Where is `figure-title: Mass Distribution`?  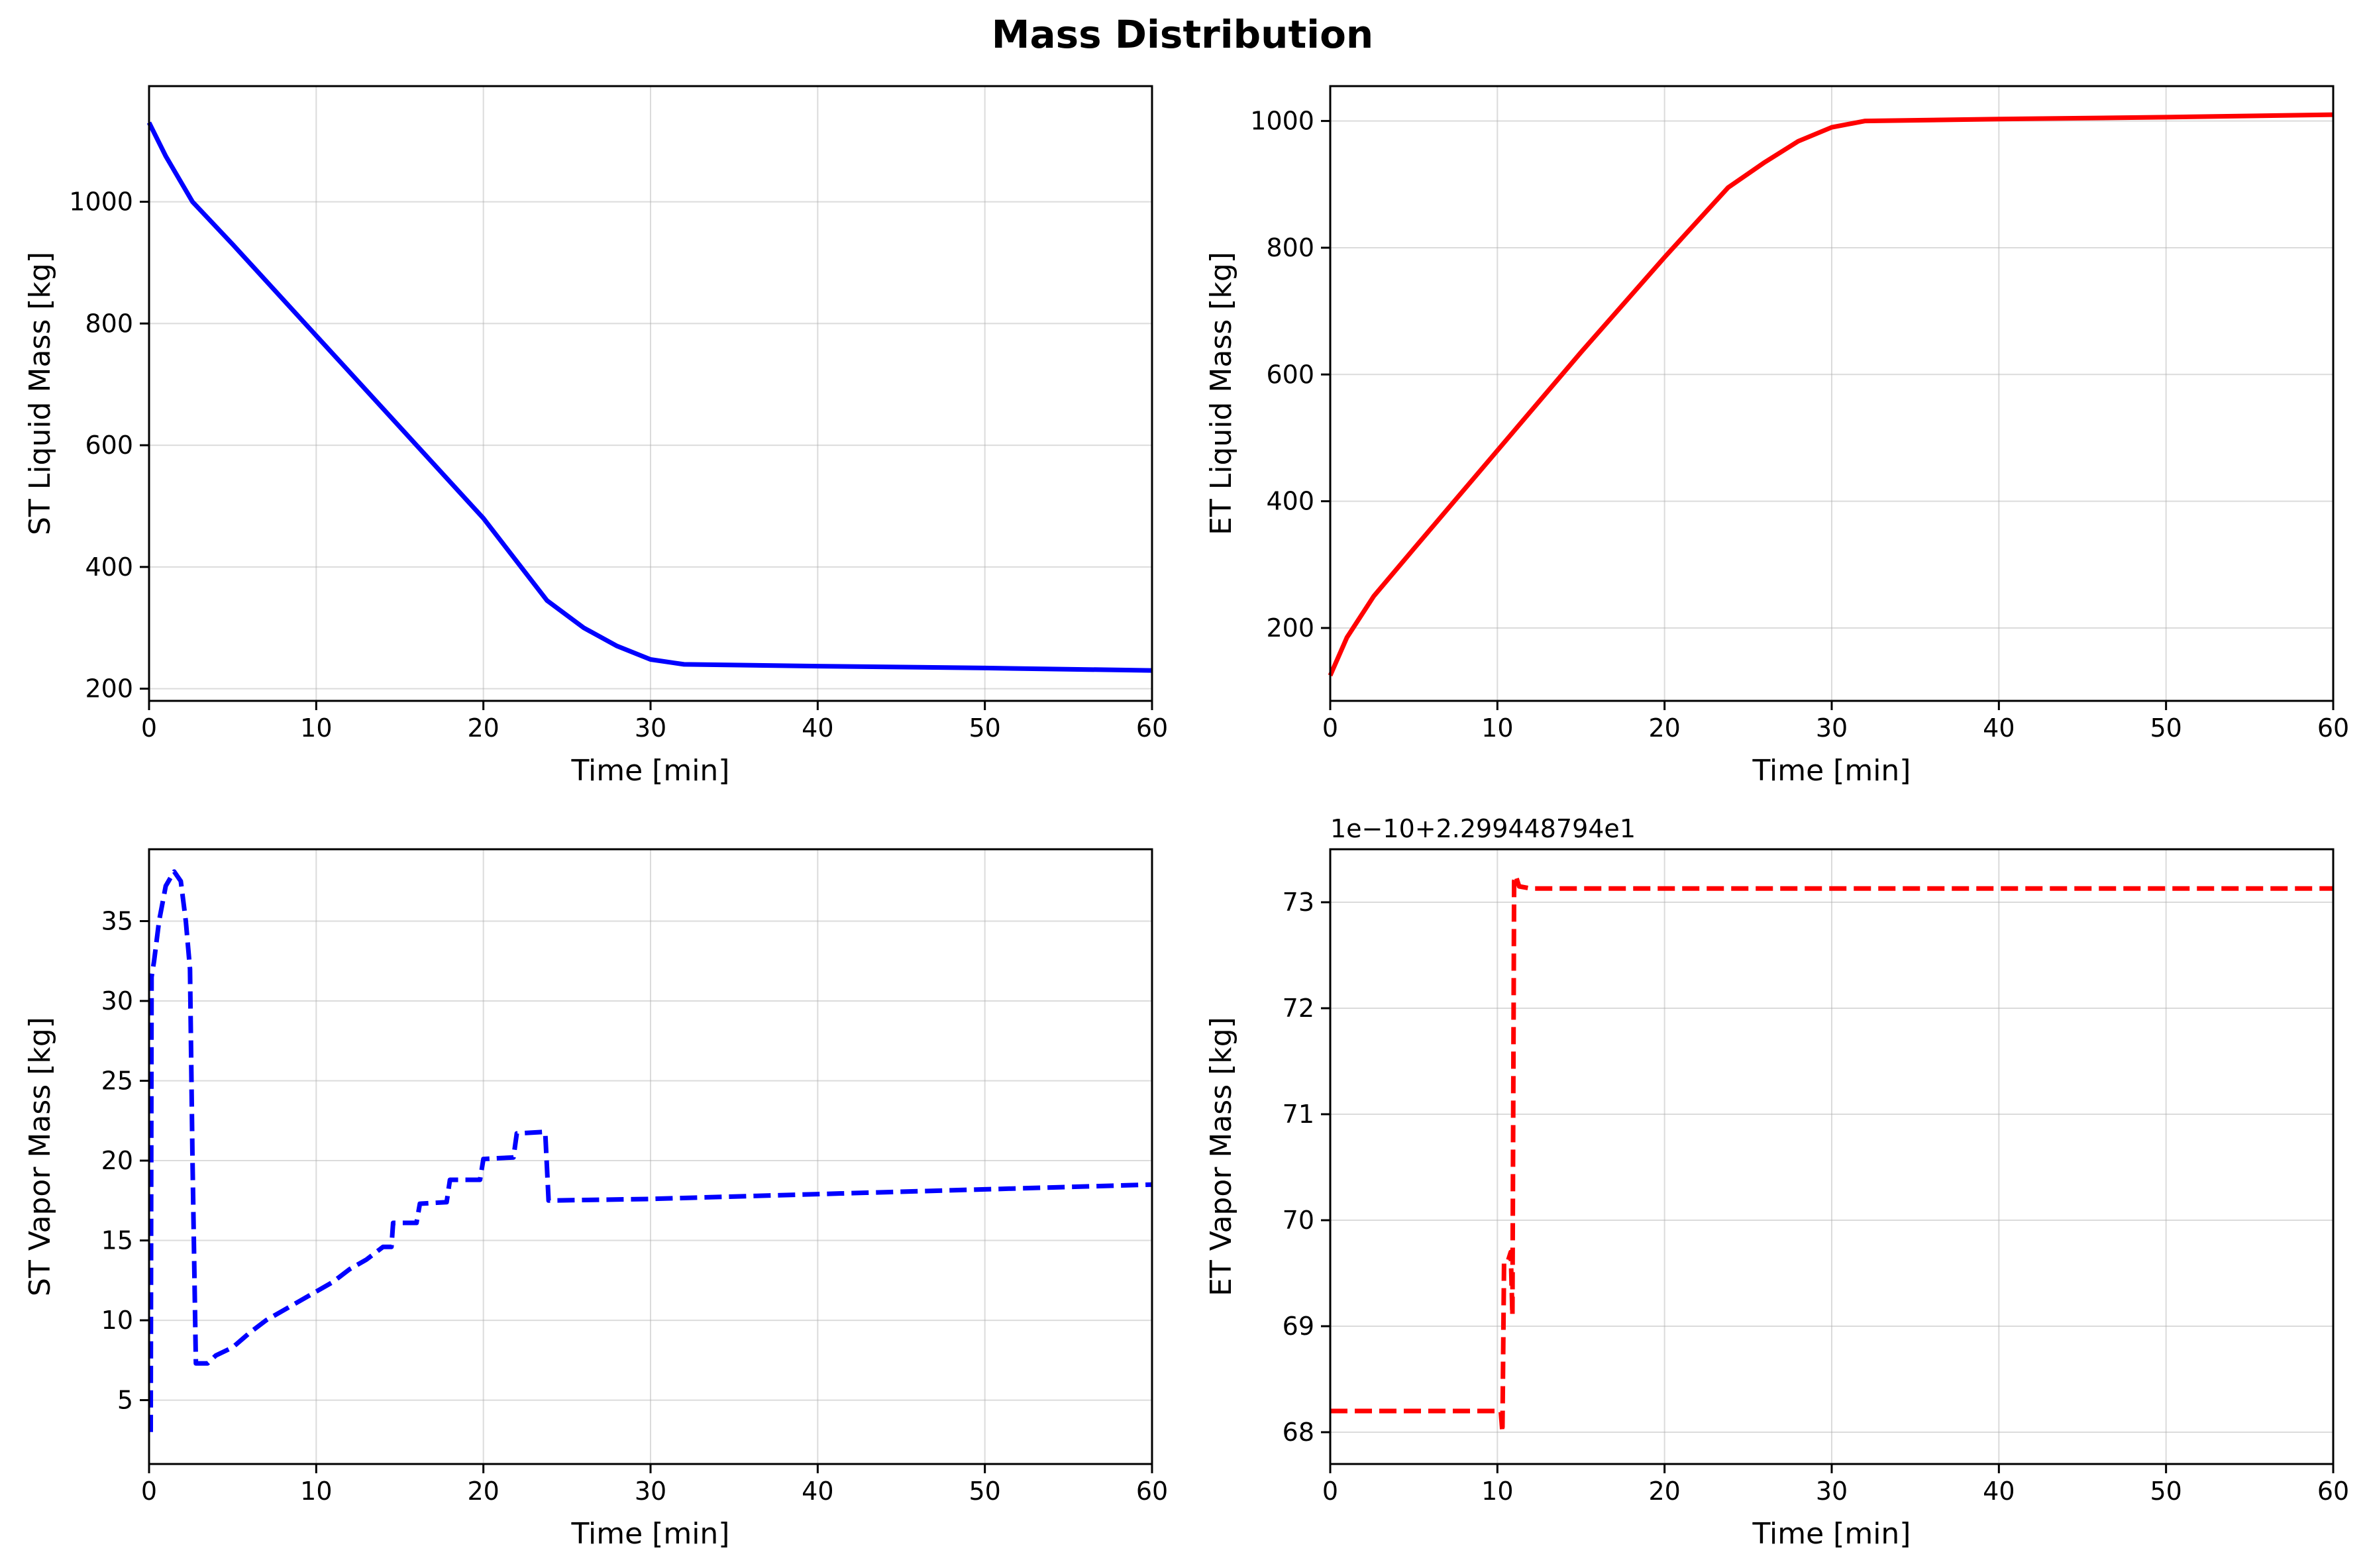 figure-title: Mass Distribution is located at coordinates (1182, 34).